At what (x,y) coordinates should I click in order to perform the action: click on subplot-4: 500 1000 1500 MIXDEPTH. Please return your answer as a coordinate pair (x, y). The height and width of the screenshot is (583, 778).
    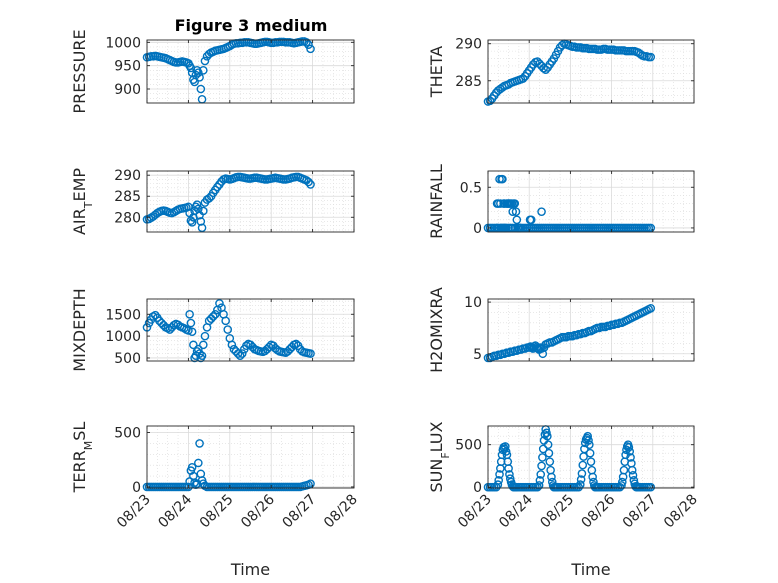
    Looking at the image, I should click on (212, 330).